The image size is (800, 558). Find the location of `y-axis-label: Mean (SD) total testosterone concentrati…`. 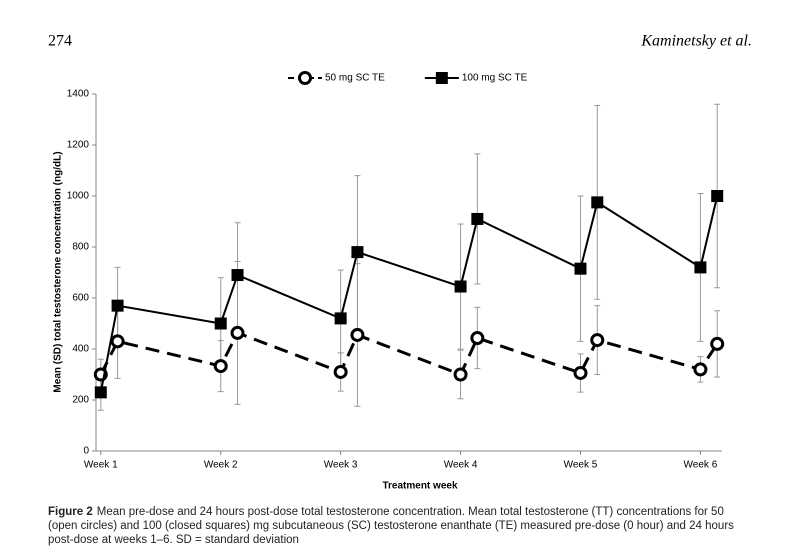

y-axis-label: Mean (SD) total testosterone concentrati… is located at coordinates (58, 271).